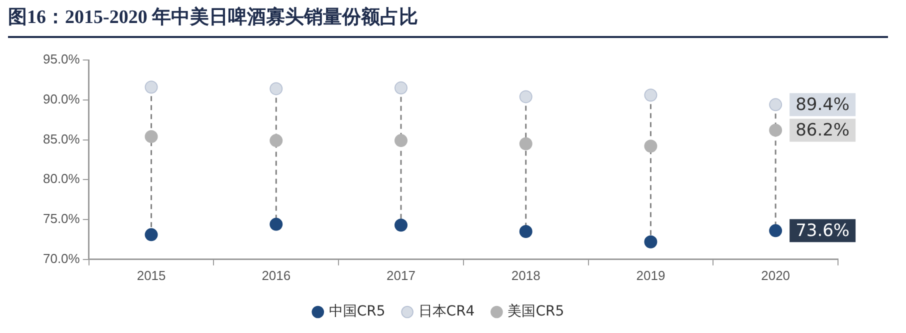 The width and height of the screenshot is (906, 333). I want to click on data-label: 86.2%, so click(823, 130).